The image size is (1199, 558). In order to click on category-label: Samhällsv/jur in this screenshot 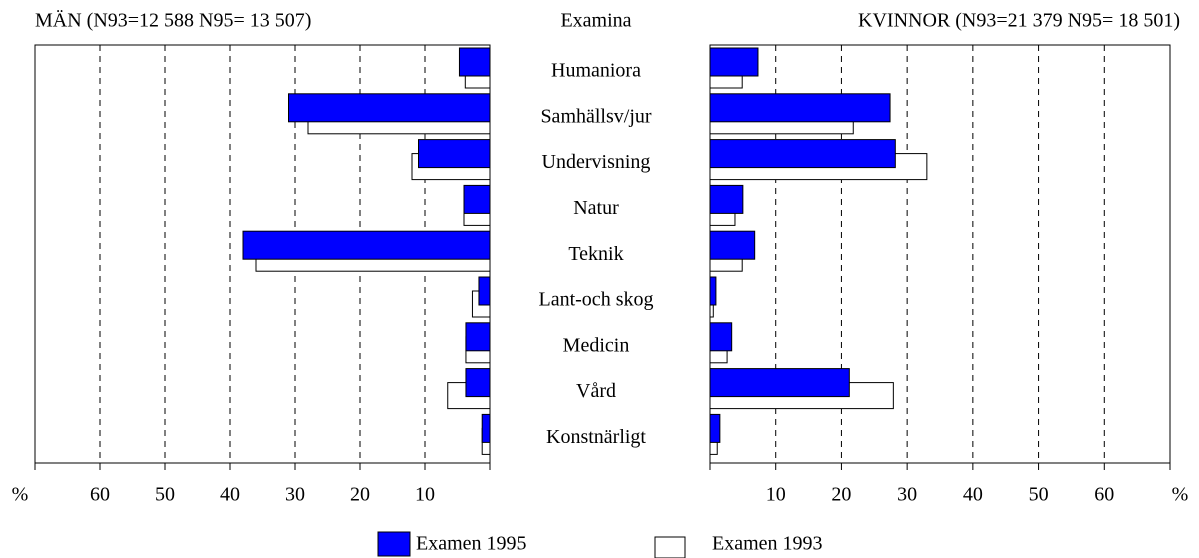, I will do `click(595, 116)`.